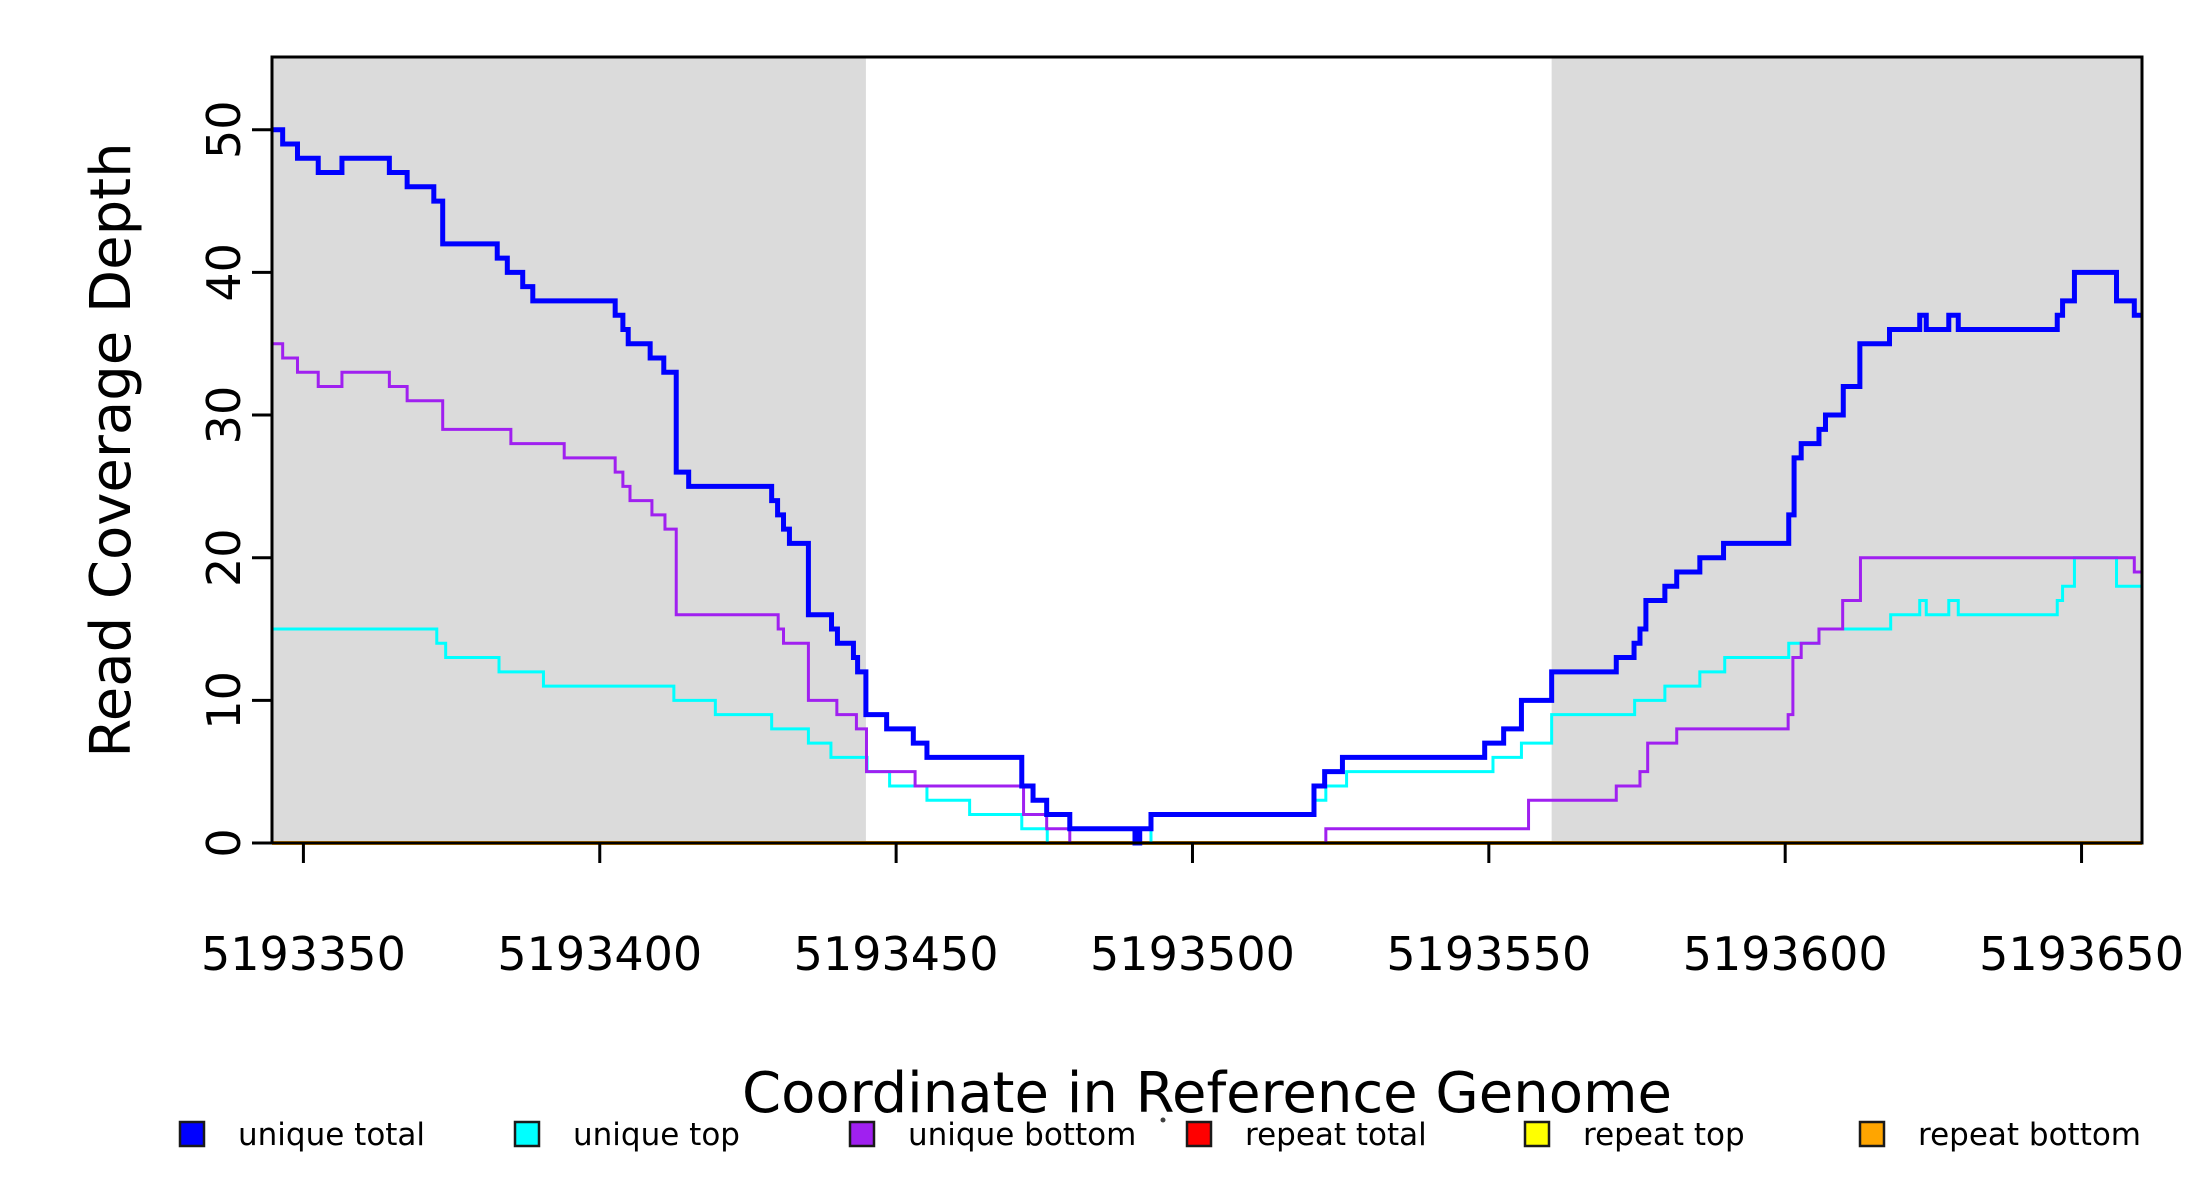  Describe the element at coordinates (331, 1135) in the screenshot. I see `legend-label: unique total` at that location.